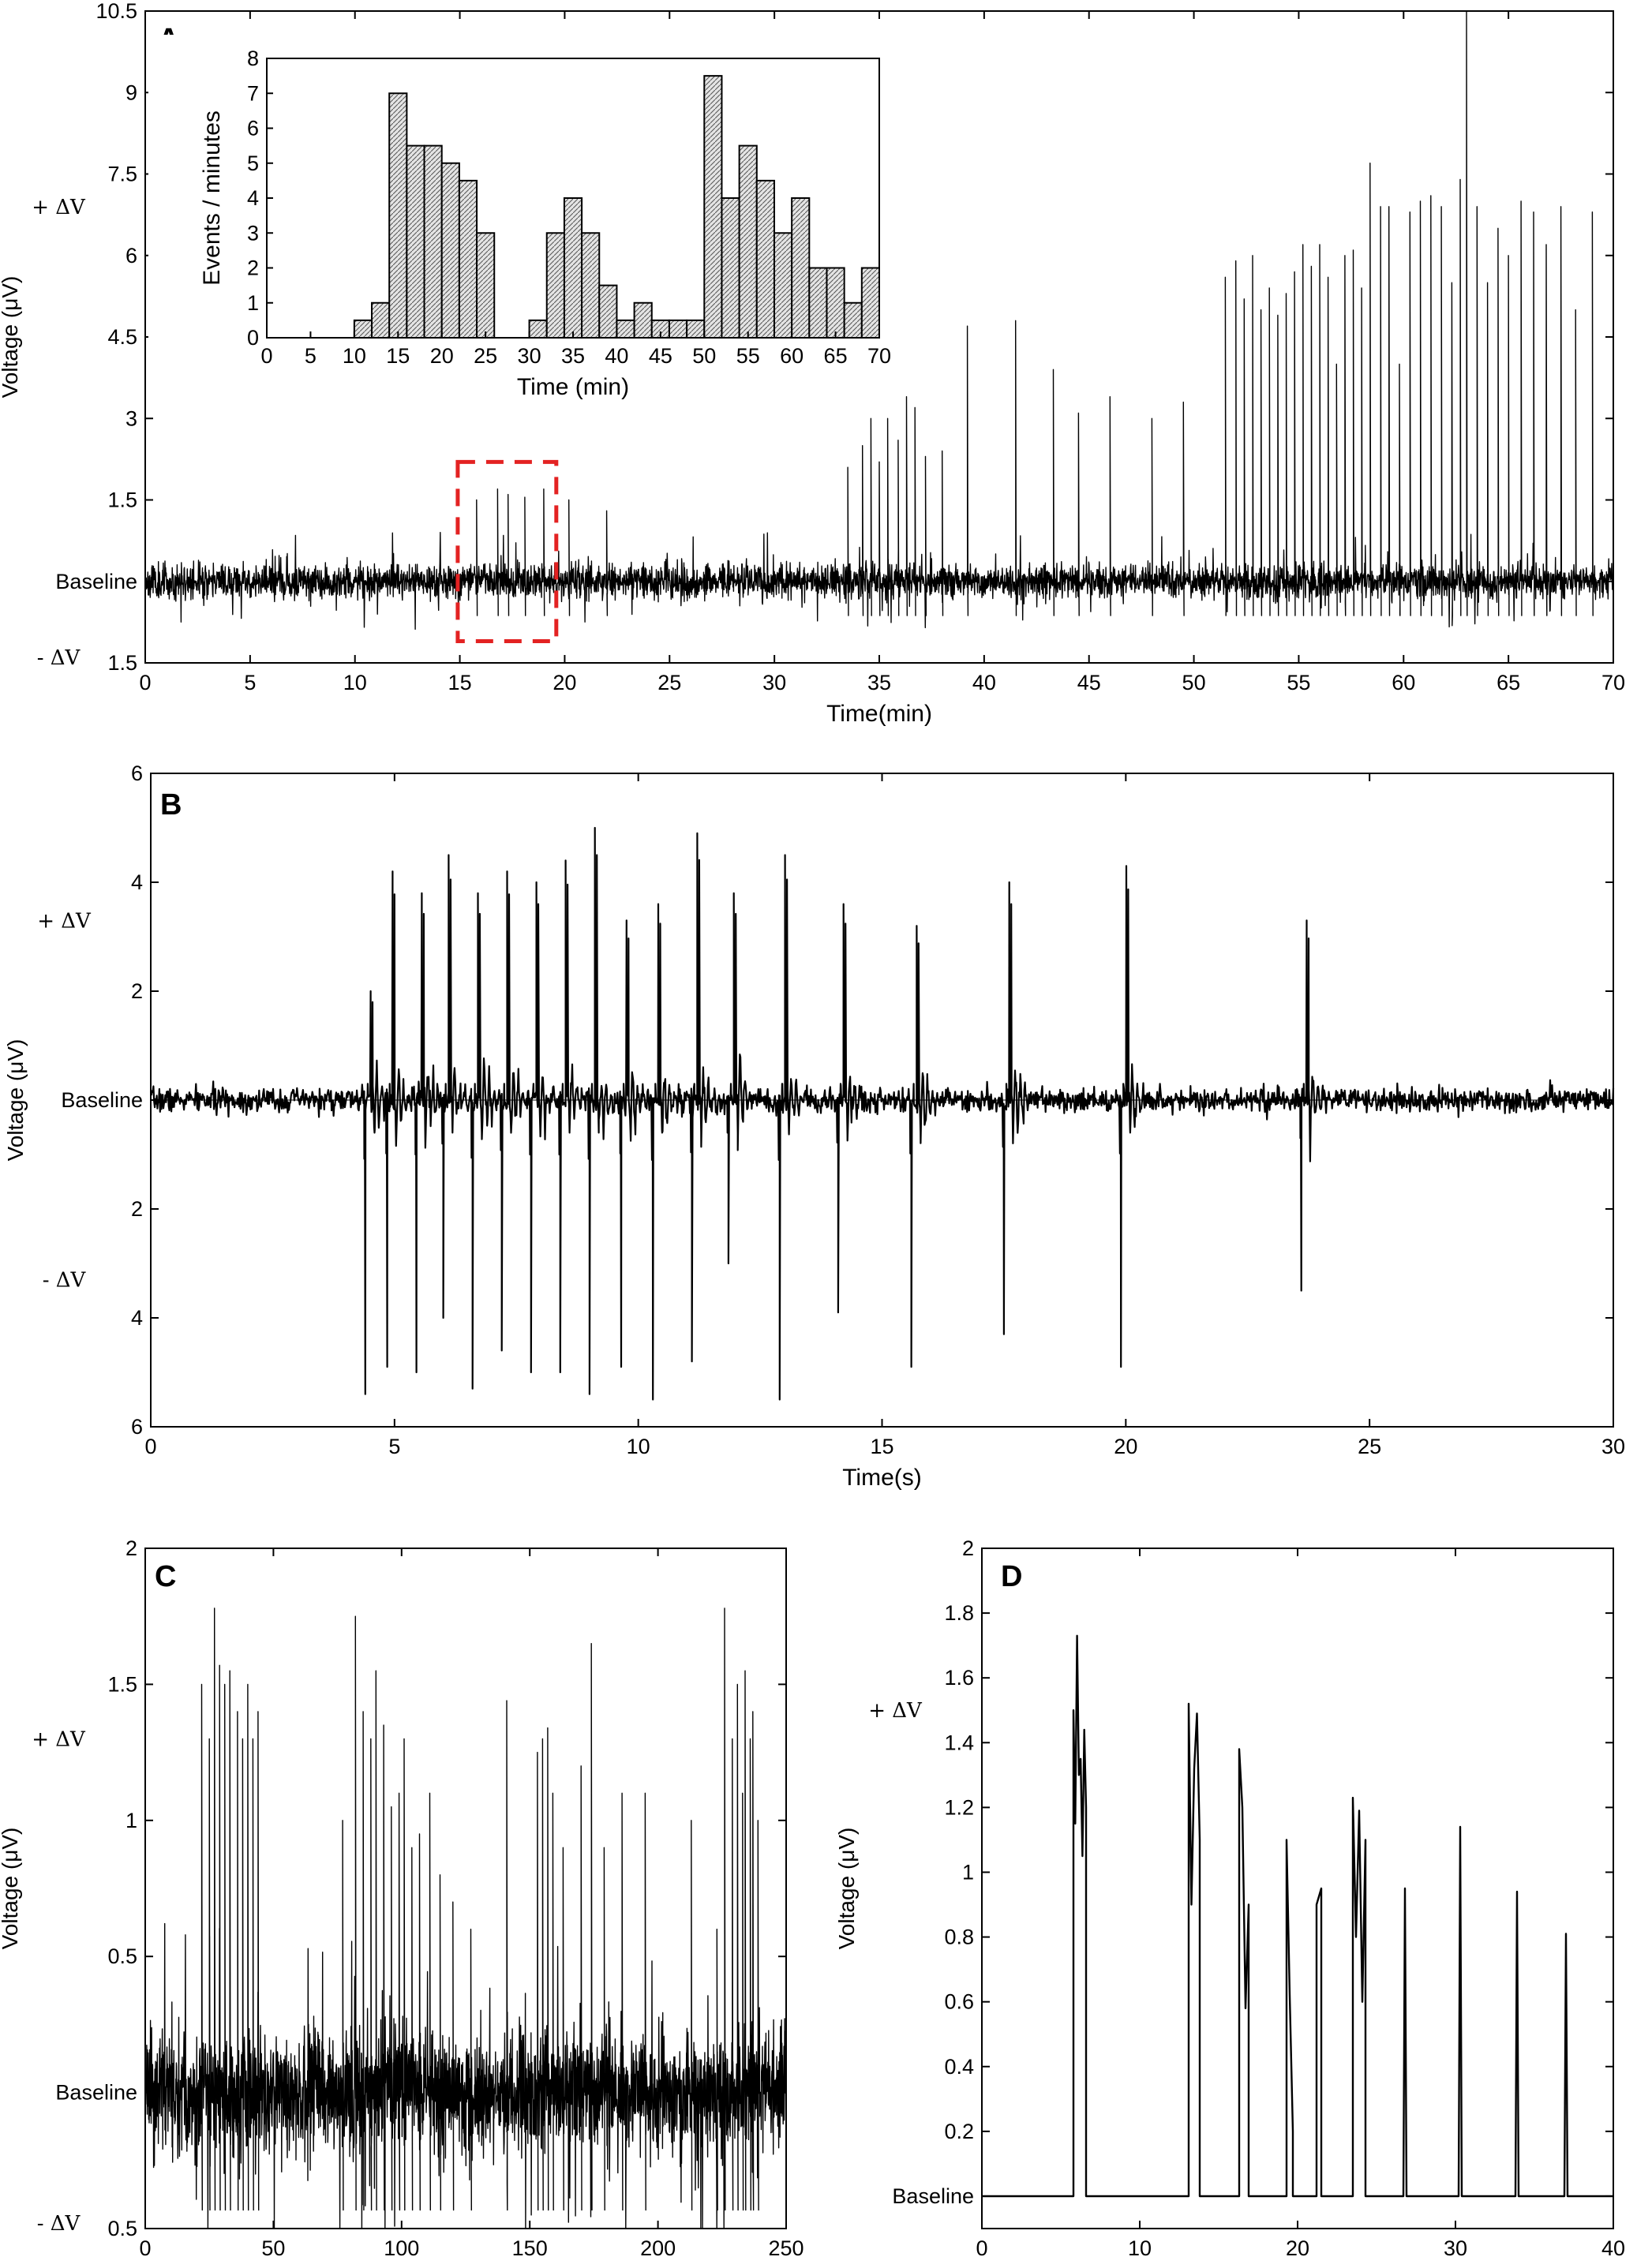 This screenshot has height=2268, width=1637. What do you see at coordinates (573, 387) in the screenshot?
I see `inset-x-axis-label: Time (min)` at bounding box center [573, 387].